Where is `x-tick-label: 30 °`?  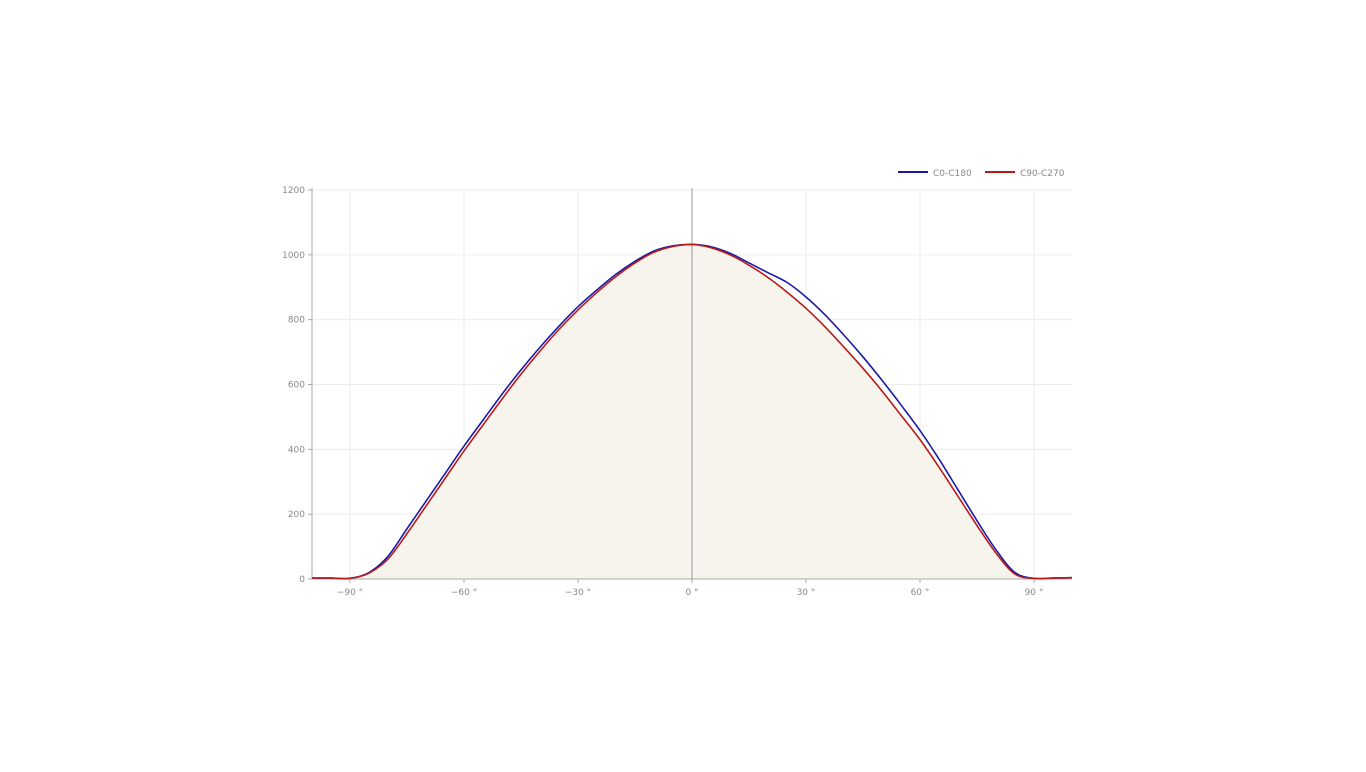 x-tick-label: 30 ° is located at coordinates (806, 593).